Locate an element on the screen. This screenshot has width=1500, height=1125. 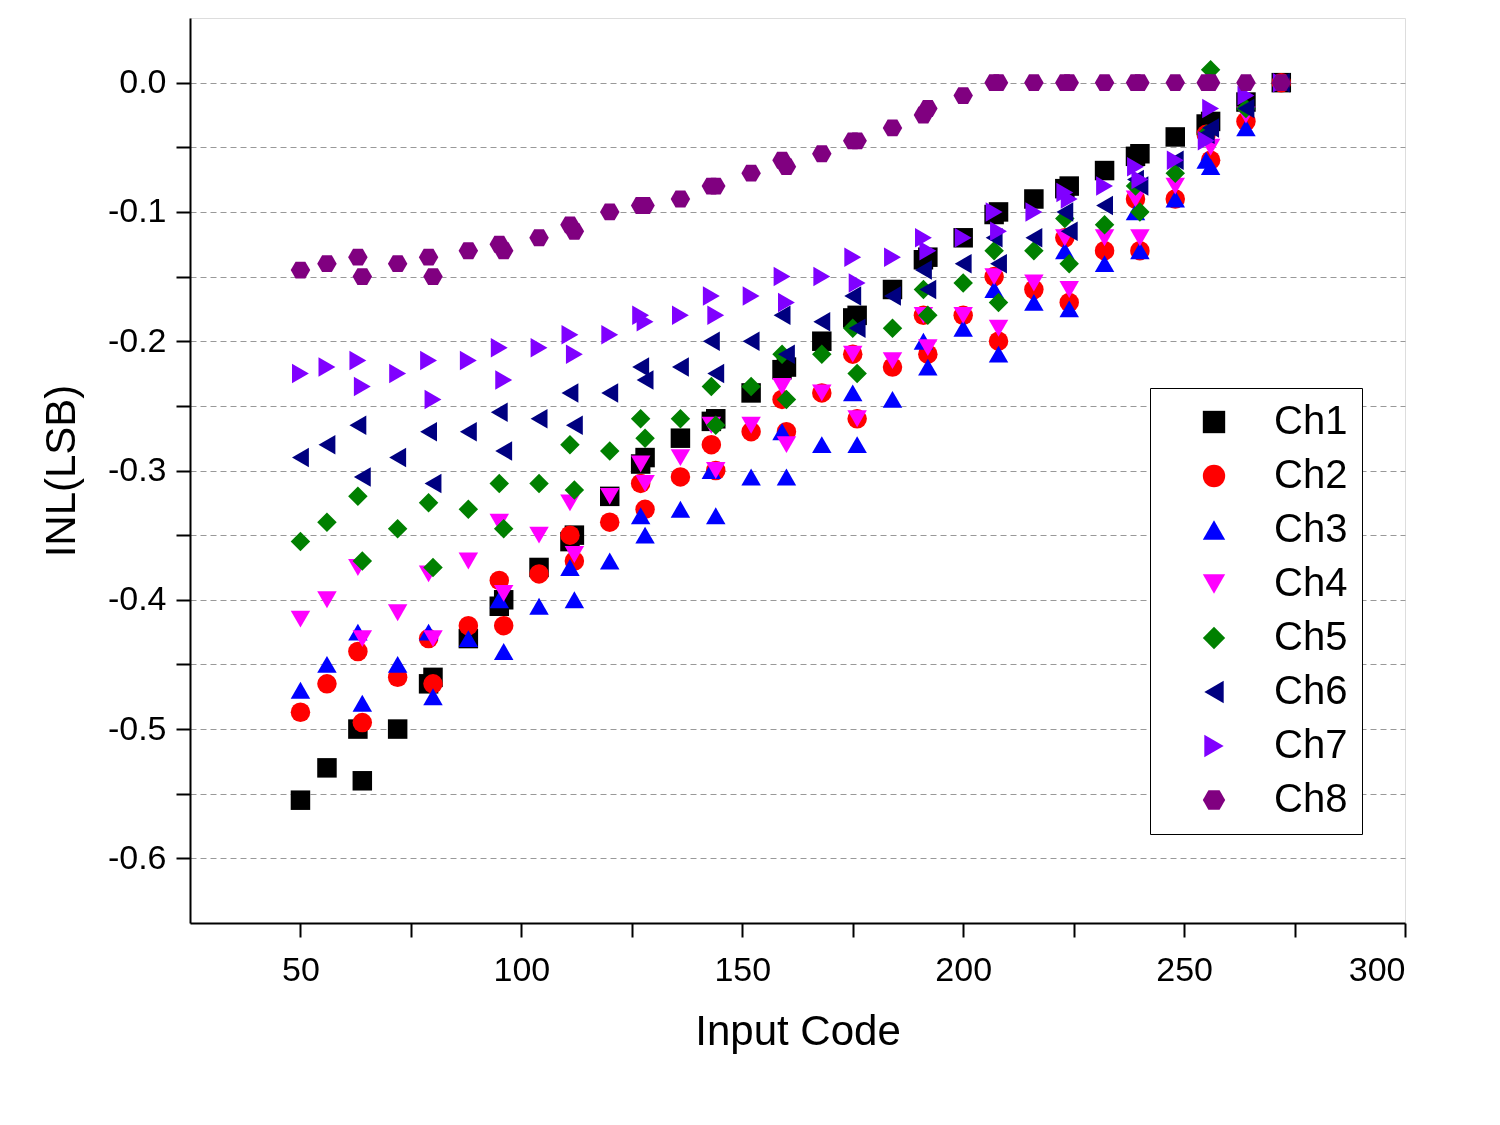
y-tick-label: -0.5 is located at coordinates (137, 727).